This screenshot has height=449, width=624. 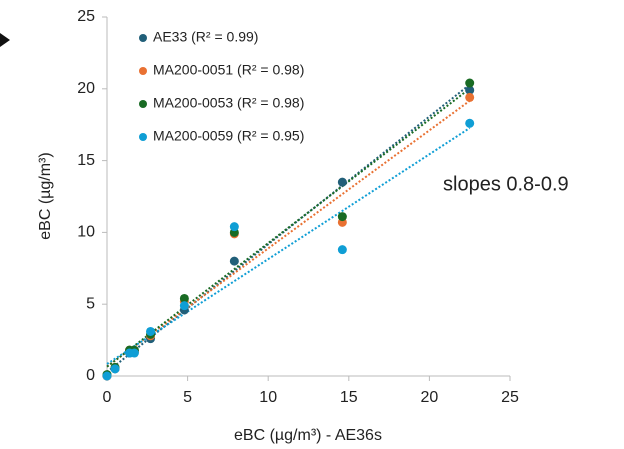 I want to click on x-tick-label: 0, so click(x=107, y=397).